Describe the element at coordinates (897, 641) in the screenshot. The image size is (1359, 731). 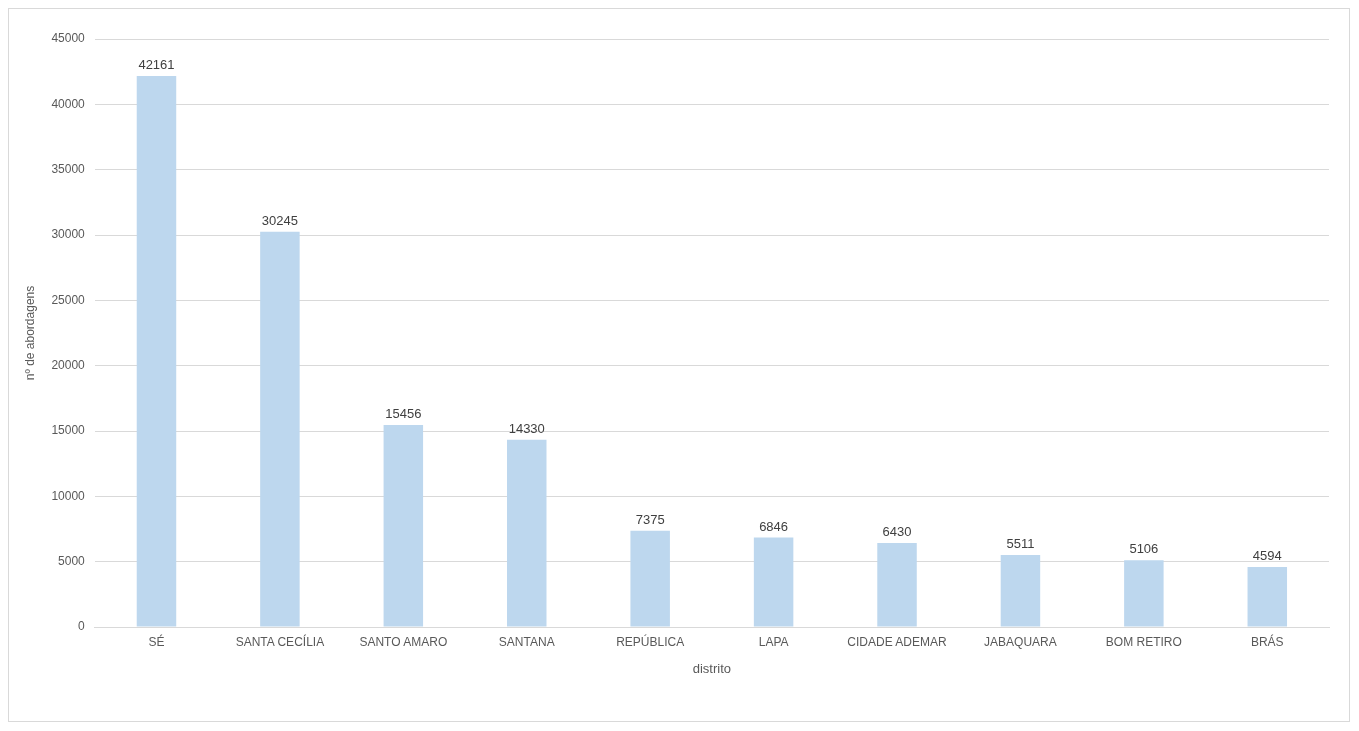
I see `x-tick-label: CIDADE ADEMAR` at that location.